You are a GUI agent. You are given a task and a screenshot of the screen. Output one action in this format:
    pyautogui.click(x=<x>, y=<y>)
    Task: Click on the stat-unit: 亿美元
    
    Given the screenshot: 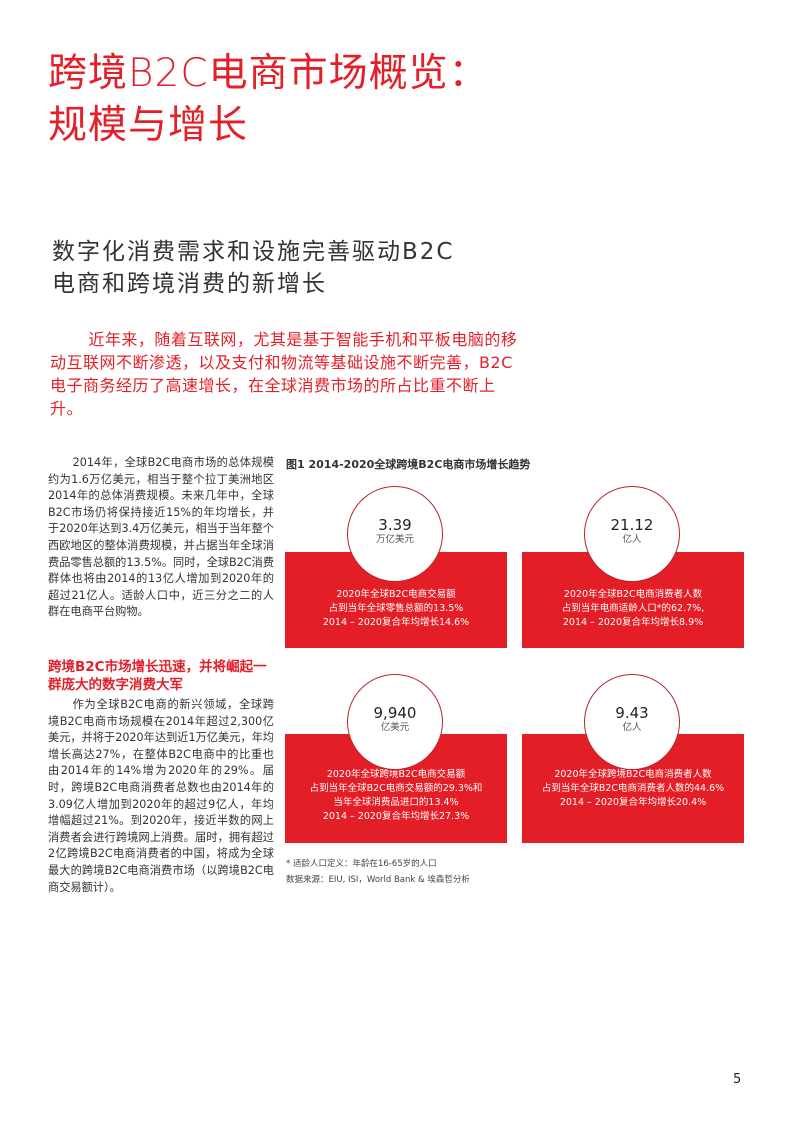 What is the action you would take?
    pyautogui.click(x=395, y=727)
    